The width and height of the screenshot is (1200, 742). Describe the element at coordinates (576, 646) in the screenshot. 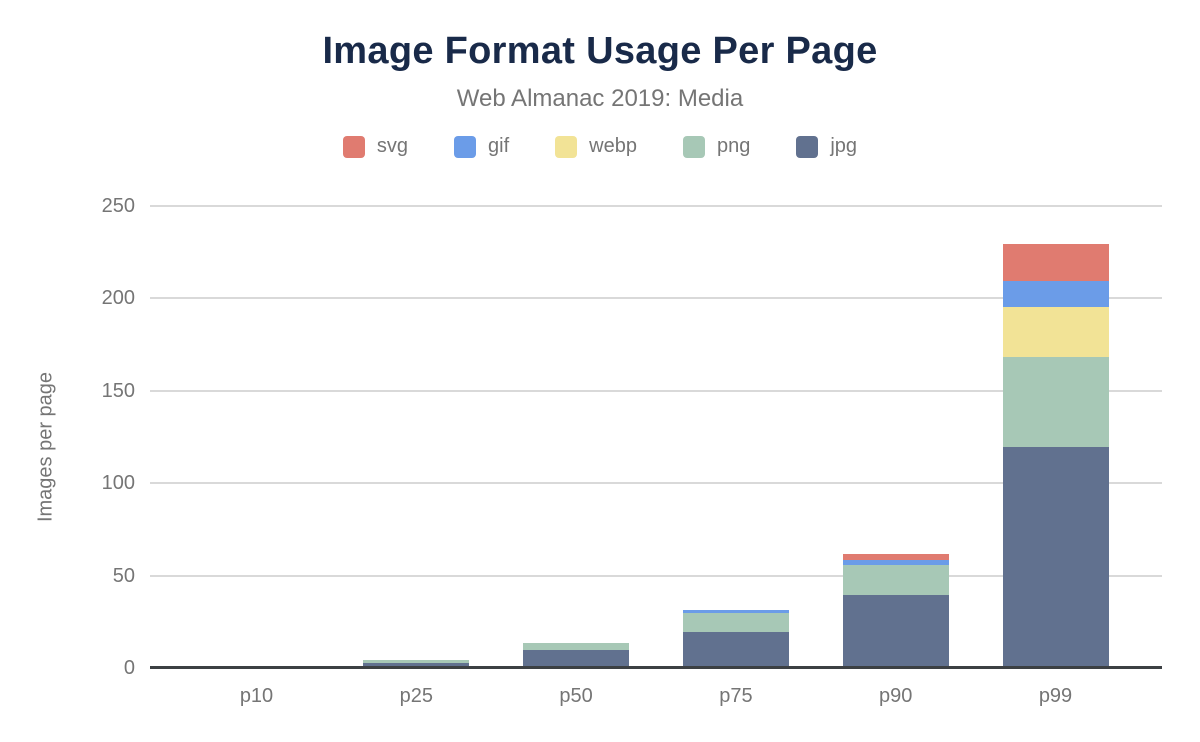

I see `bar-segment-p50-png` at that location.